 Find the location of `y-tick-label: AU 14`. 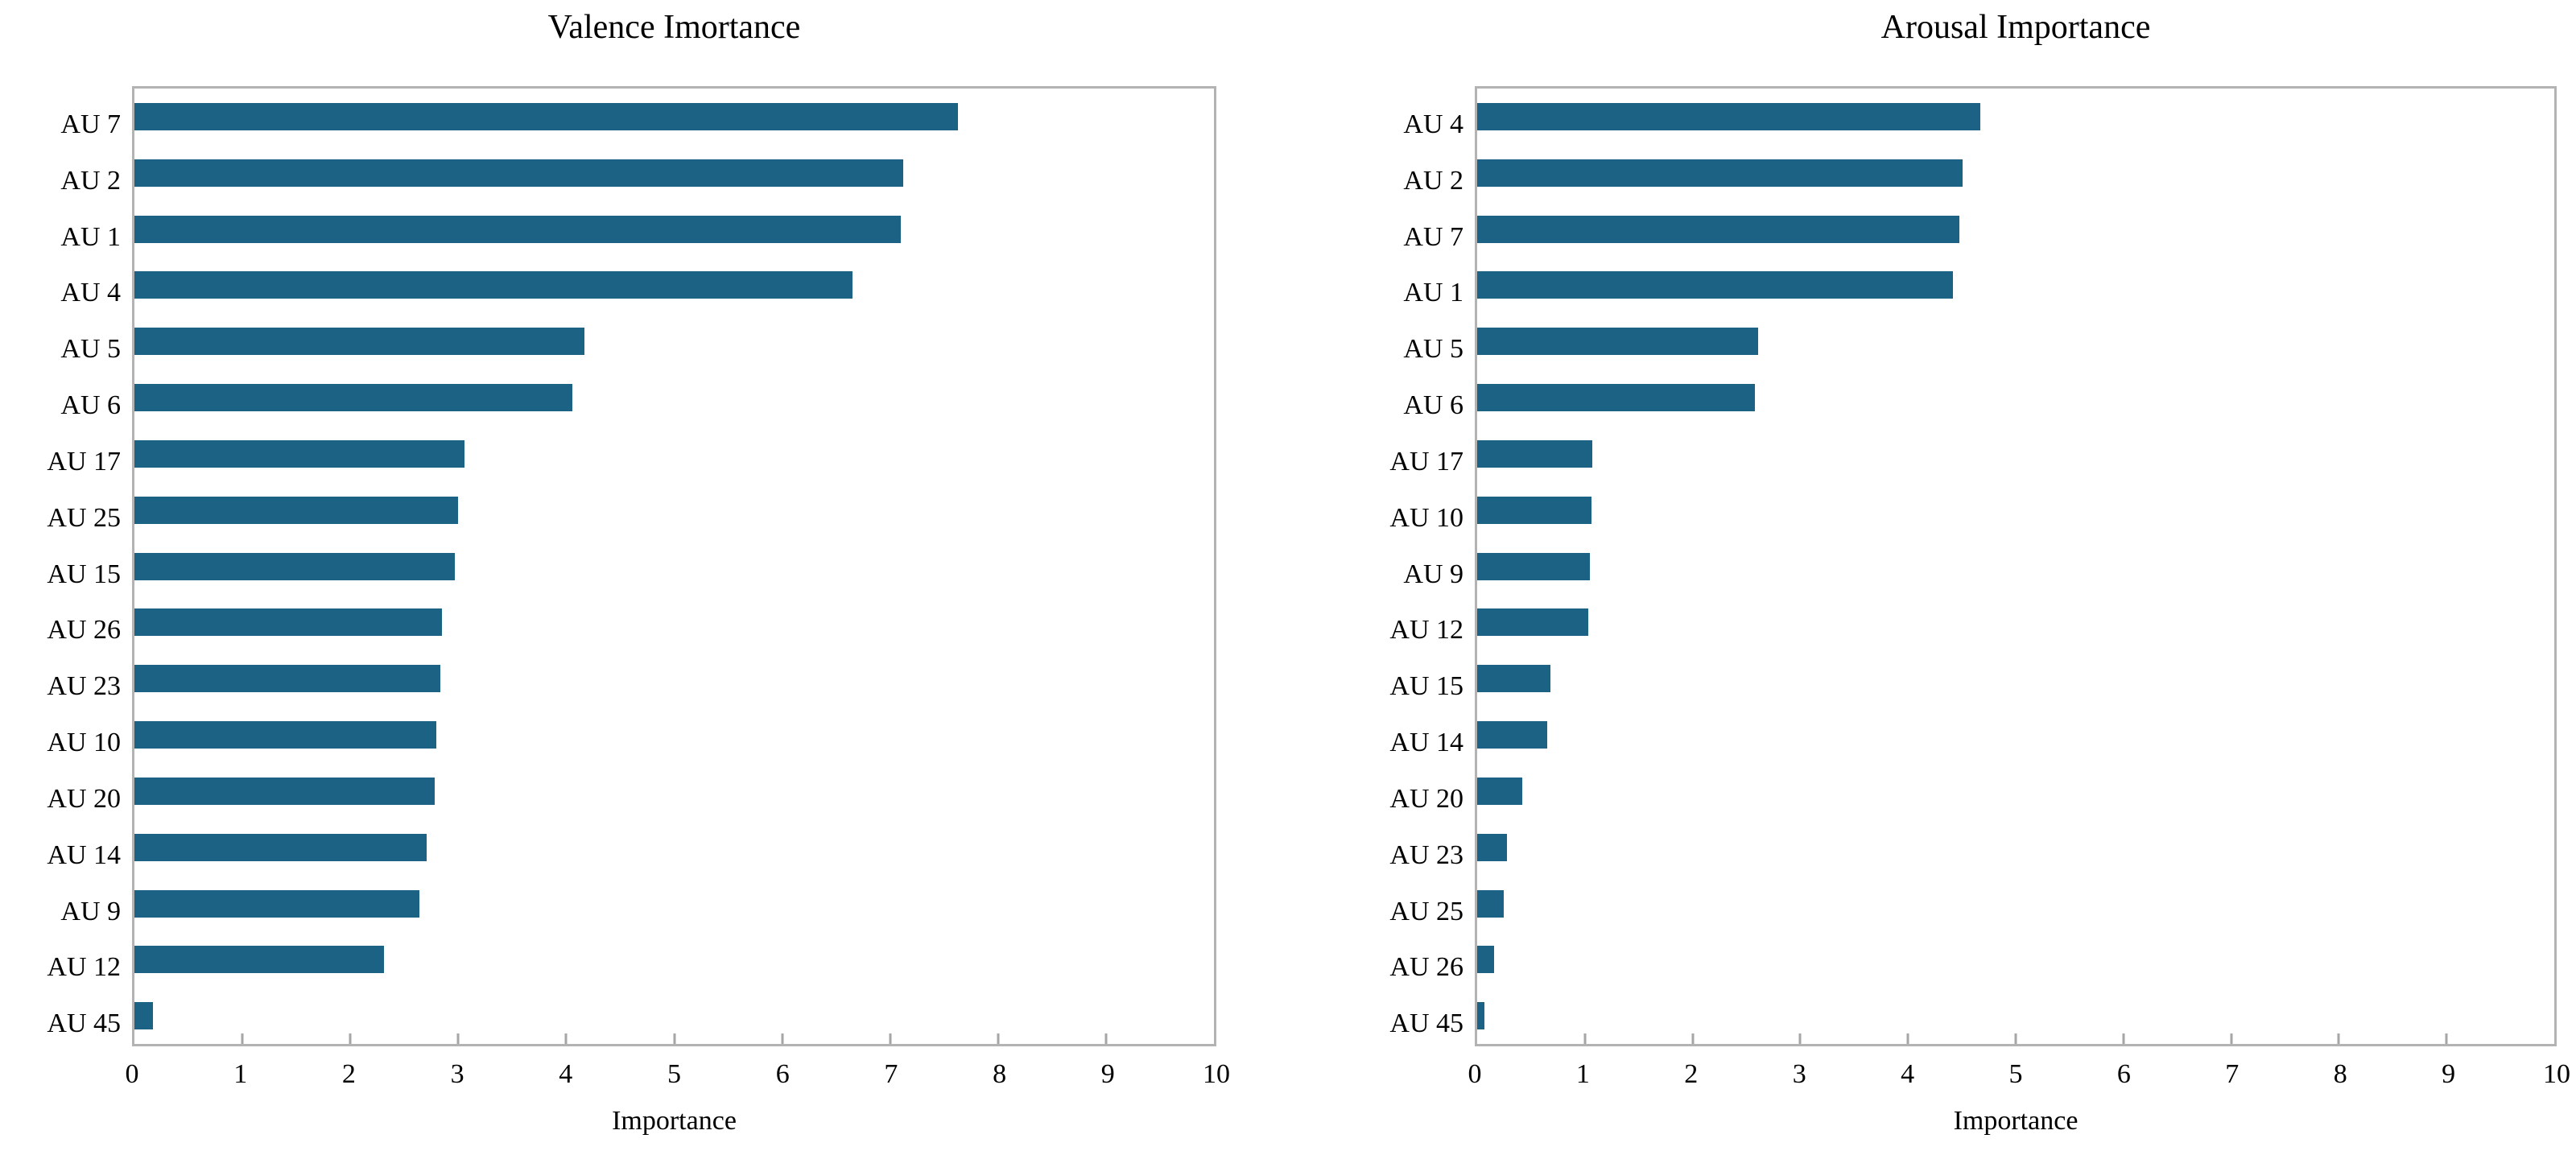

y-tick-label: AU 14 is located at coordinates (84, 855).